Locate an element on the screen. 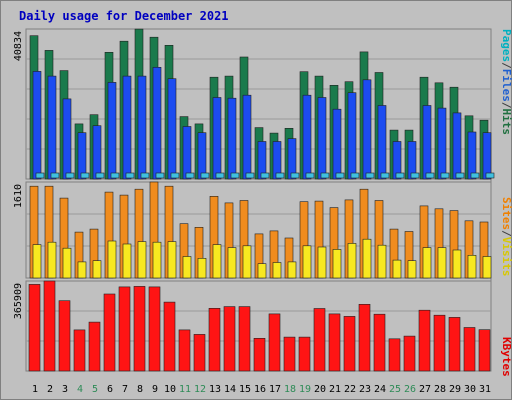 This screenshot has height=401, width=512. x-tick-label-day-11: 11 is located at coordinates (185, 389).